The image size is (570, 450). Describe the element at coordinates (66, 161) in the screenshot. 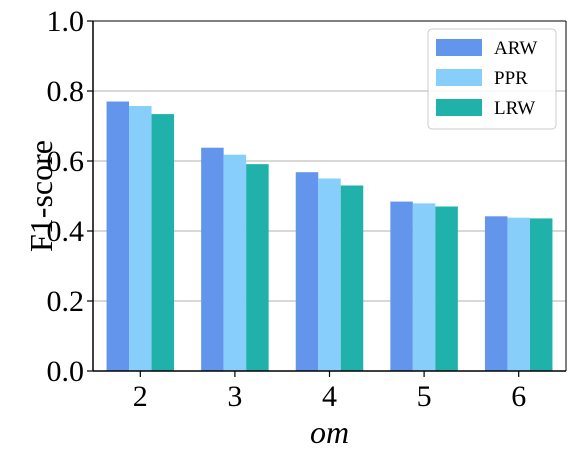

I see `y-tick-label: 0.6` at that location.